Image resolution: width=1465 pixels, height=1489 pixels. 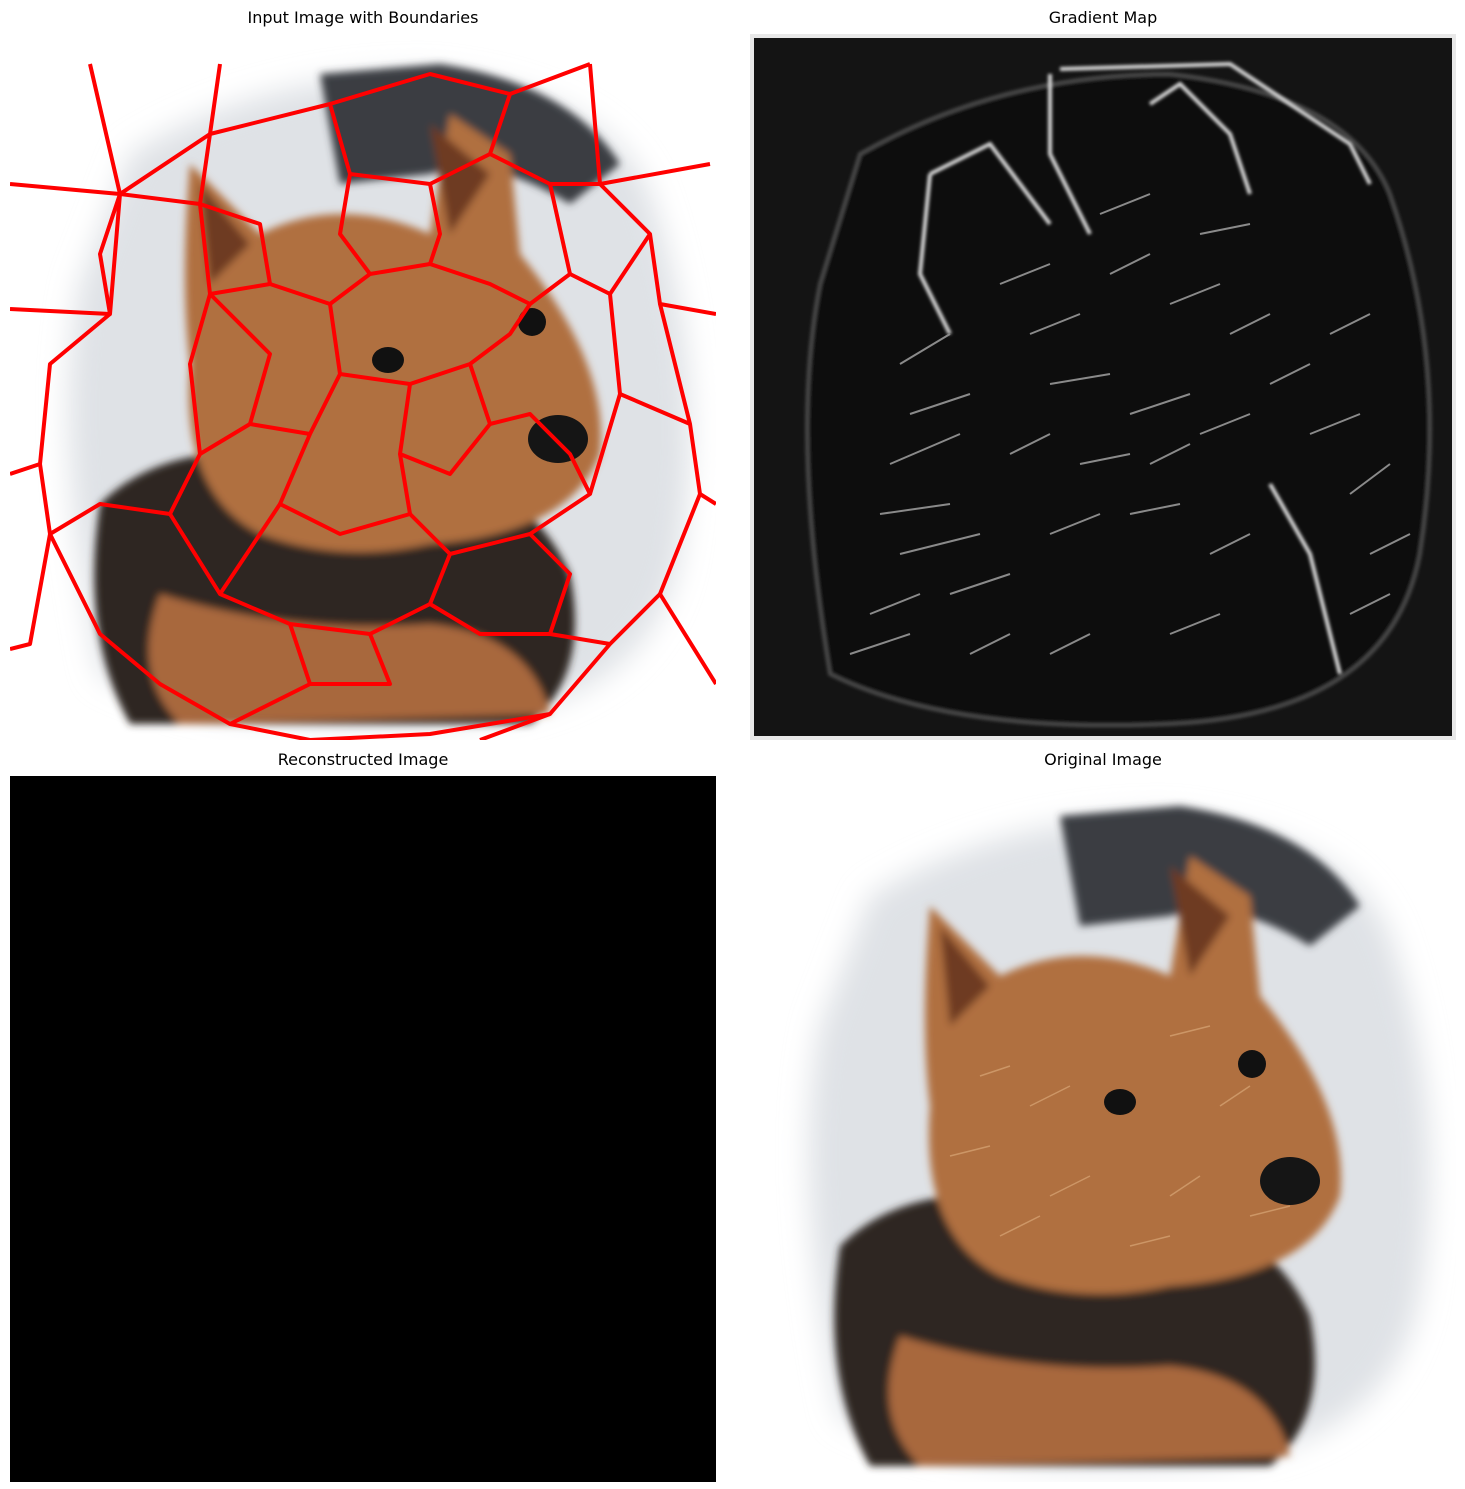 What do you see at coordinates (363, 17) in the screenshot?
I see `panel-title: Input Image with Boundaries` at bounding box center [363, 17].